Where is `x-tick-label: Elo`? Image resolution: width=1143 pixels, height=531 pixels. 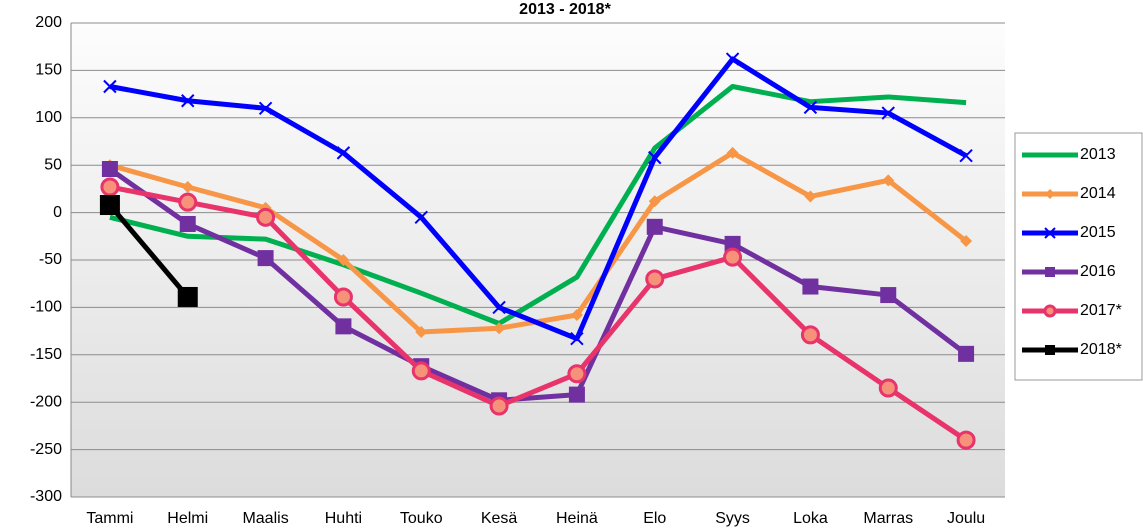
x-tick-label: Elo is located at coordinates (654, 518).